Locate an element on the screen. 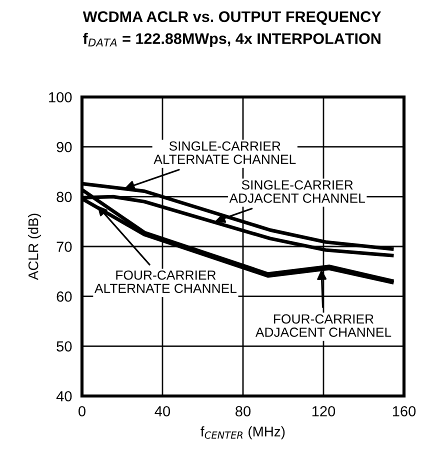  x-tick-label: 80 is located at coordinates (243, 411).